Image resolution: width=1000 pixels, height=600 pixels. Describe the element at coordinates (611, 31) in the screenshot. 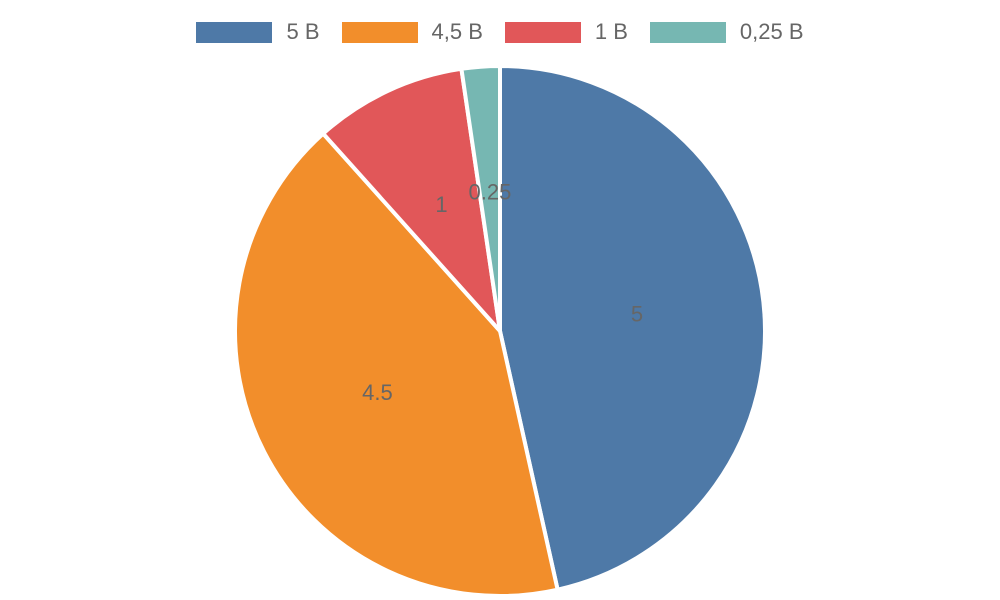

I see `legend-label: 1 B` at that location.